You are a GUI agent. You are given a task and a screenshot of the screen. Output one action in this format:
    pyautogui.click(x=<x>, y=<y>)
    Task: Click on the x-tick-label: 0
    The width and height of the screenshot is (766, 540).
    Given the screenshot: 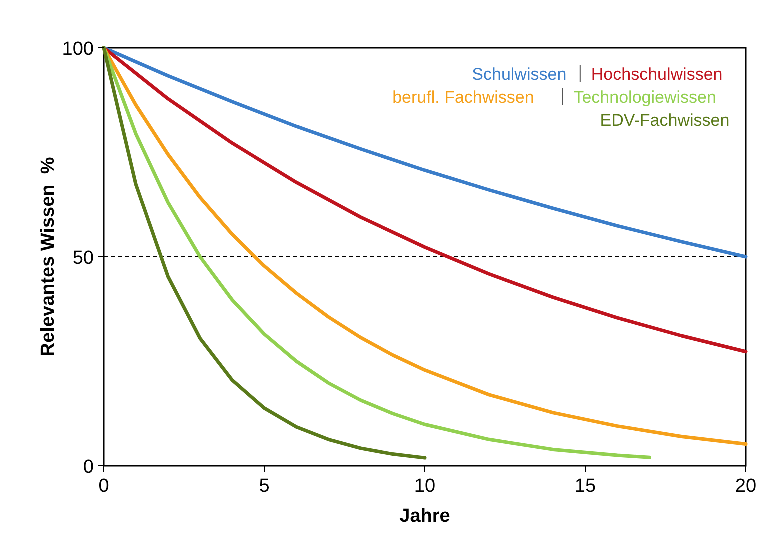 What is the action you would take?
    pyautogui.click(x=104, y=486)
    